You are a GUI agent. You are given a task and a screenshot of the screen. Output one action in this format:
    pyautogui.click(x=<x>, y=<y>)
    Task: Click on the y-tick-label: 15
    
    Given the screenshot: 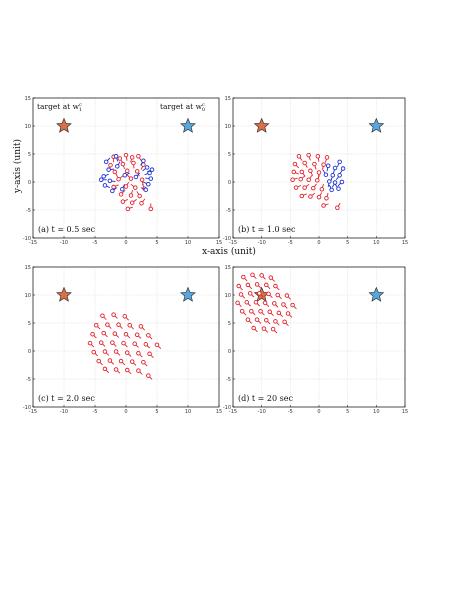 What is the action you would take?
    pyautogui.click(x=28, y=268)
    